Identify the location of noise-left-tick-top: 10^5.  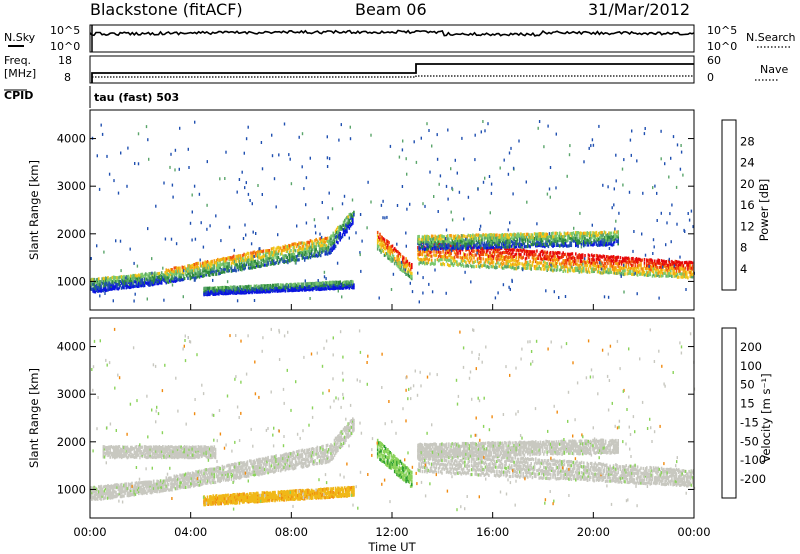
(65, 30).